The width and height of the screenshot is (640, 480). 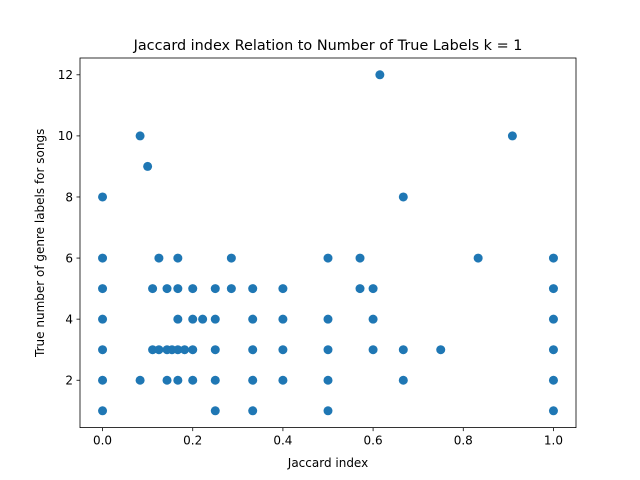 What do you see at coordinates (373, 441) in the screenshot?
I see `x-tick-label: 0.6` at bounding box center [373, 441].